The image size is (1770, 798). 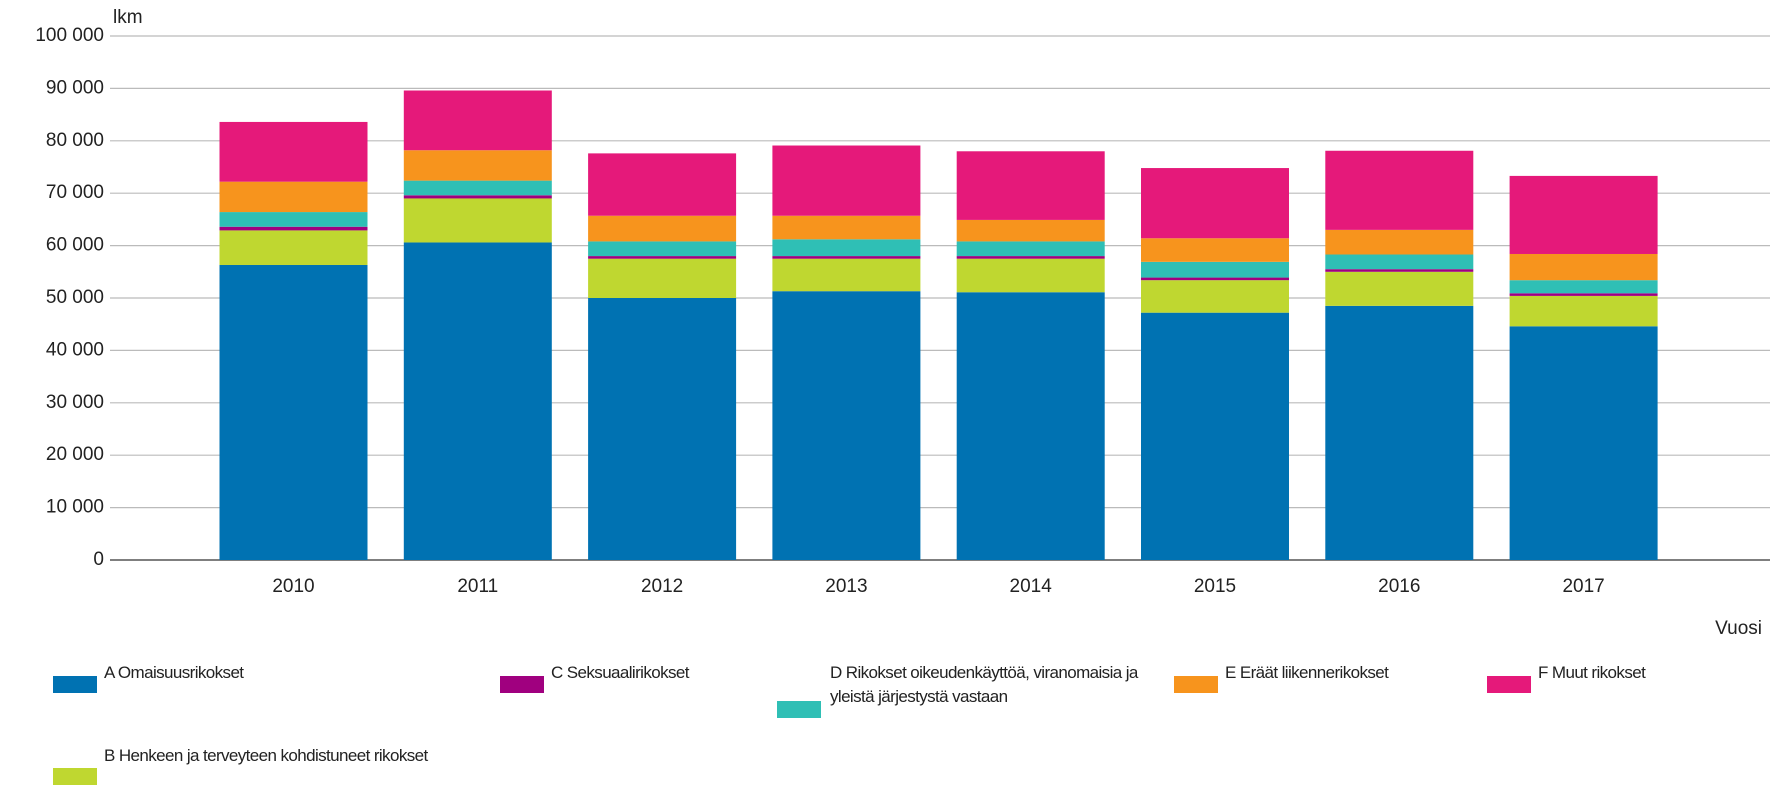 What do you see at coordinates (620, 672) in the screenshot?
I see `legend-label: C Seksuaalirikokset` at bounding box center [620, 672].